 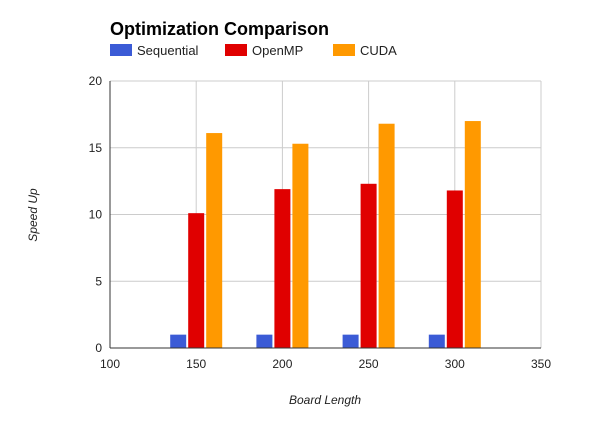 What do you see at coordinates (369, 364) in the screenshot?
I see `x-tick-label: 250` at bounding box center [369, 364].